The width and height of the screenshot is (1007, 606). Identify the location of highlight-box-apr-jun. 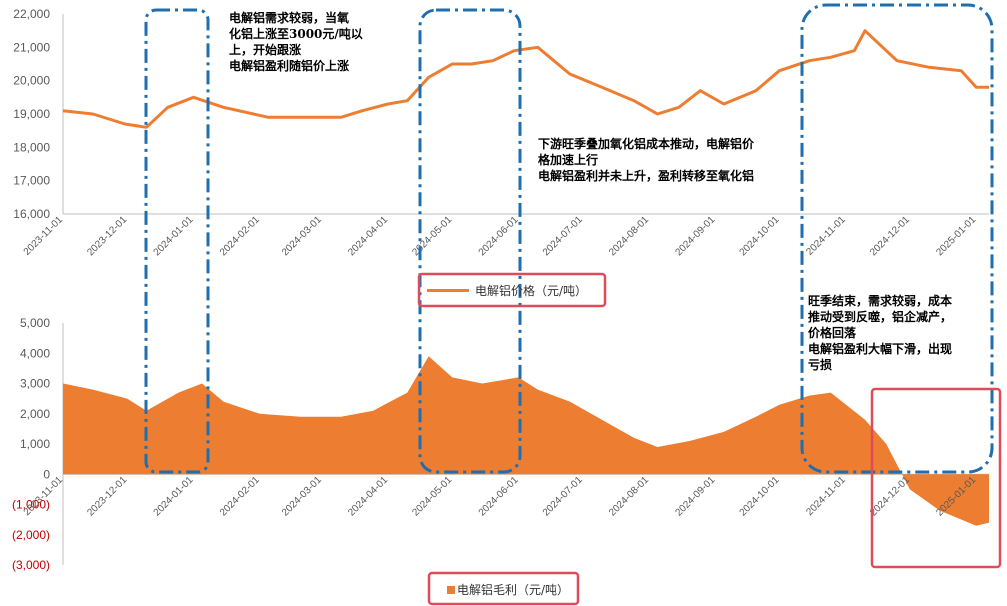
(470, 241).